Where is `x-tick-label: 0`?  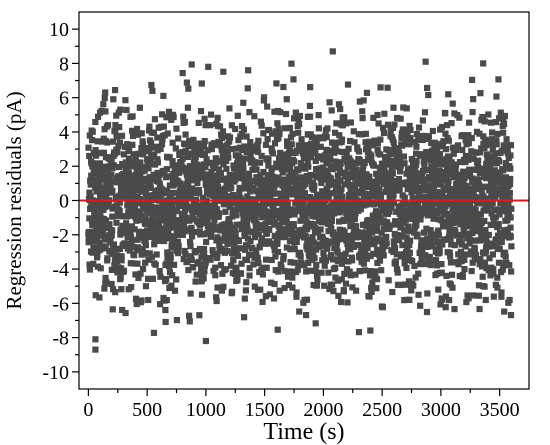
x-tick-label: 0 is located at coordinates (88, 410).